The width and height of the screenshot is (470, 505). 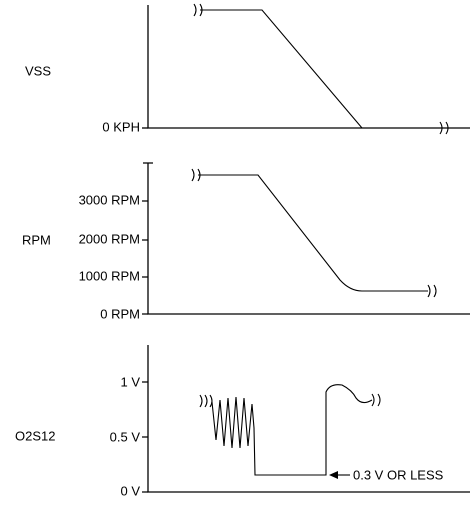 What do you see at coordinates (130, 381) in the screenshot?
I see `tick-label: 1 V` at bounding box center [130, 381].